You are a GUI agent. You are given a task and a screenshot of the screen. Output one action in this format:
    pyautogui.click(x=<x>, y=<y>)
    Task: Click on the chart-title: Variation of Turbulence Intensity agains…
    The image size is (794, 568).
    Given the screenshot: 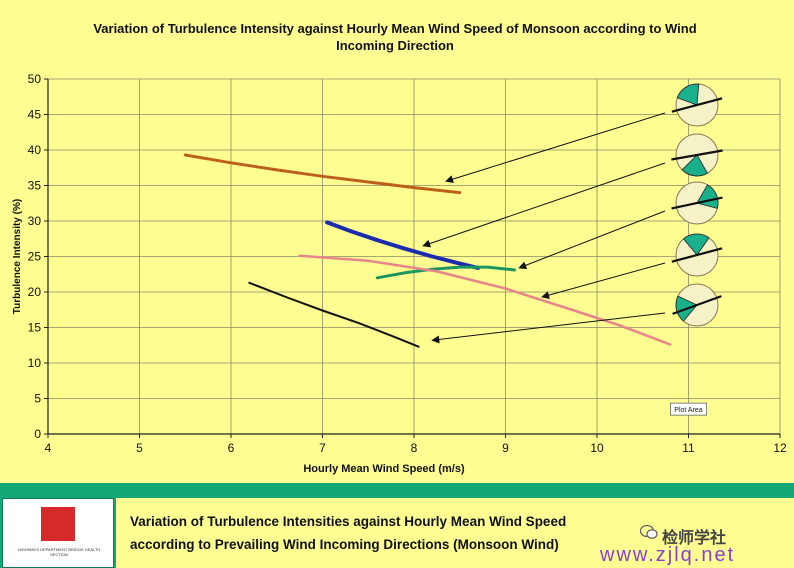 What is the action you would take?
    pyautogui.click(x=395, y=37)
    